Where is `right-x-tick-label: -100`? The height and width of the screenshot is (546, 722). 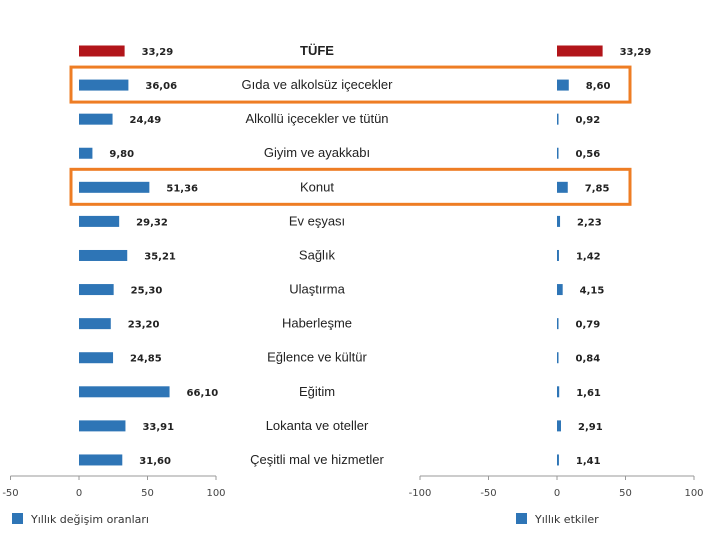
right-x-tick-label: -100 is located at coordinates (420, 493).